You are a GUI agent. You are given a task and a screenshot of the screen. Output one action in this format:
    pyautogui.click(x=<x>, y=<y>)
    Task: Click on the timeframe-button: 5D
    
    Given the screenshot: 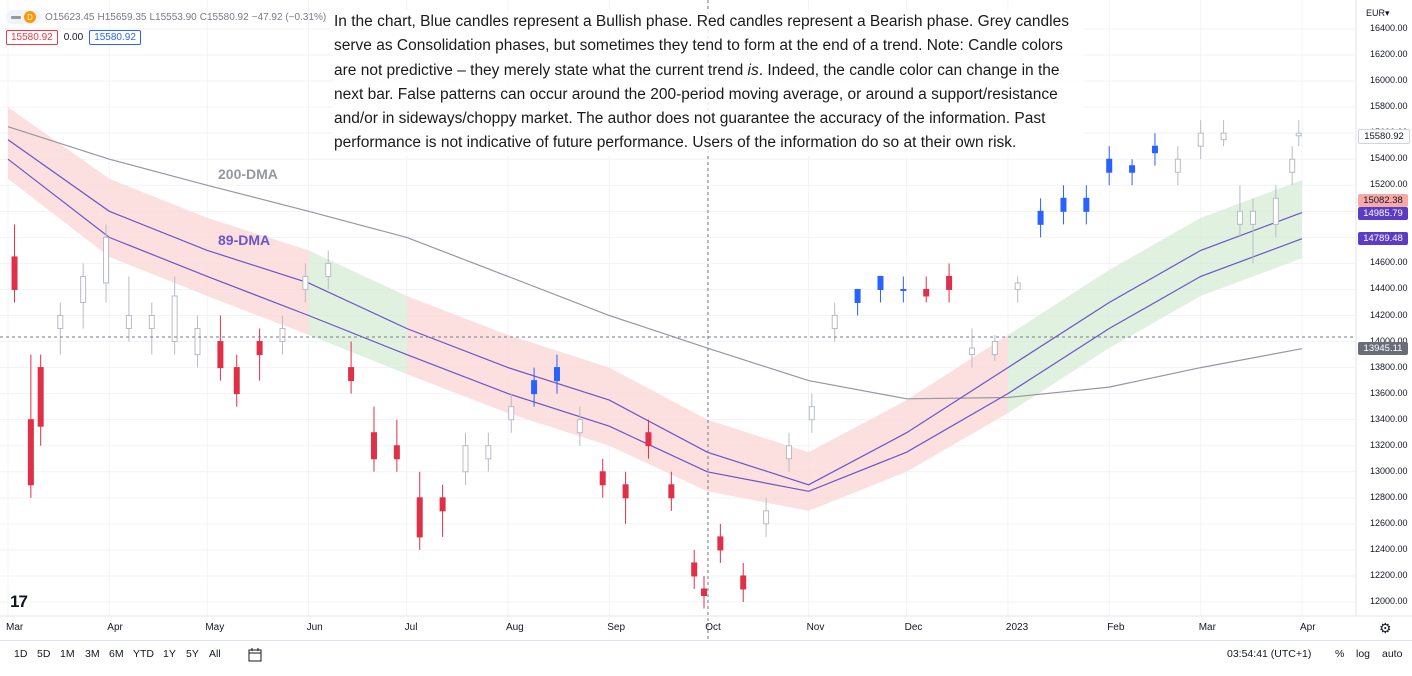 What is the action you would take?
    pyautogui.click(x=44, y=654)
    